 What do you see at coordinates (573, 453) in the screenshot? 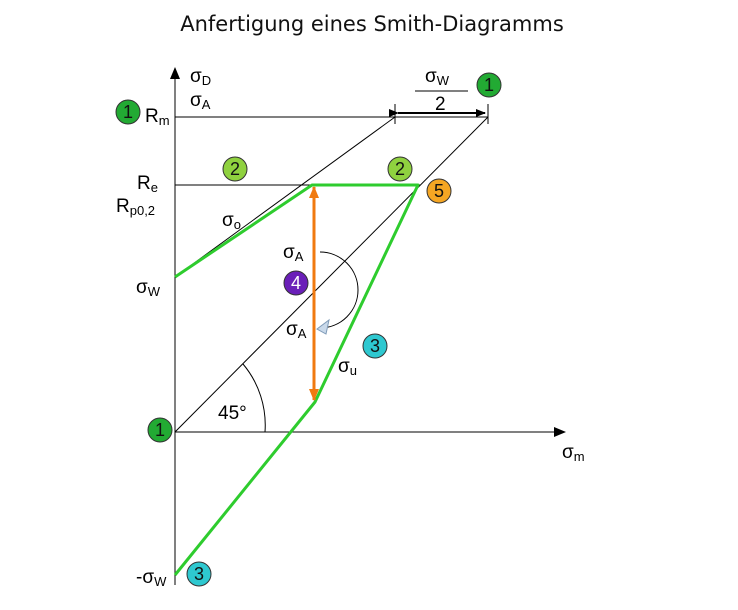
I see `x-axis-label: σm` at bounding box center [573, 453].